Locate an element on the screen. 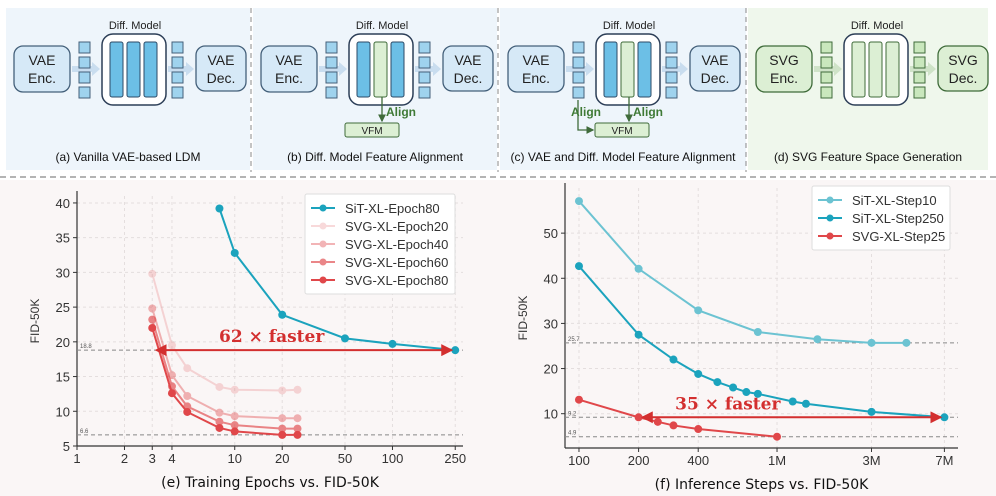 This screenshot has width=996, height=496. encoder-label-1: VAE is located at coordinates (536, 60).